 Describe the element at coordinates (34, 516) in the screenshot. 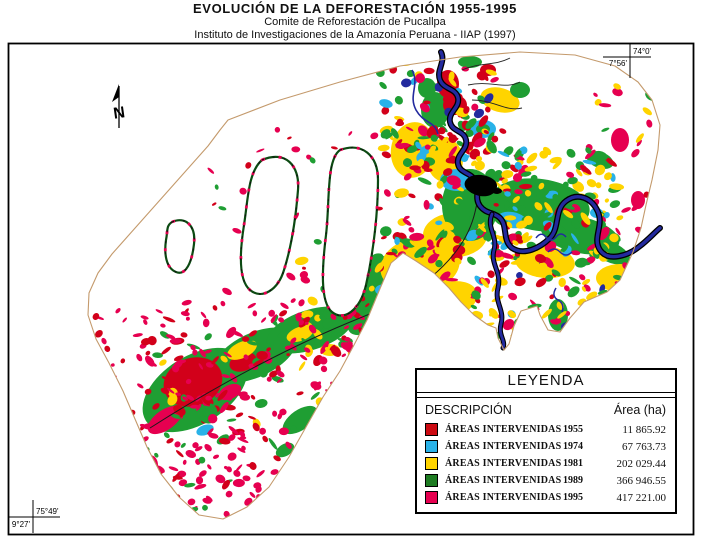

I see `coordinate-crosshair-bottom-left: 75°49' 9°27'` at that location.